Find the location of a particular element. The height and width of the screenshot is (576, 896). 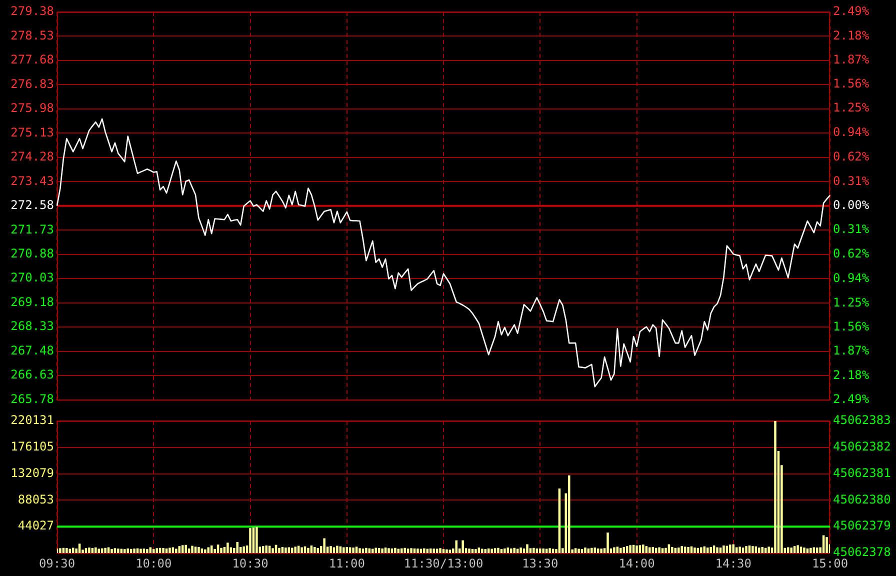

y-tick-label: 270.03 is located at coordinates (32, 277).